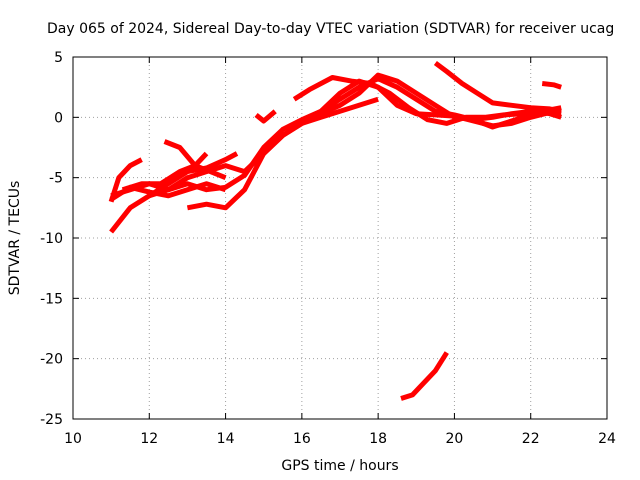 This screenshot has width=640, height=480. What do you see at coordinates (455, 439) in the screenshot?
I see `x-tick-label: 20` at bounding box center [455, 439].